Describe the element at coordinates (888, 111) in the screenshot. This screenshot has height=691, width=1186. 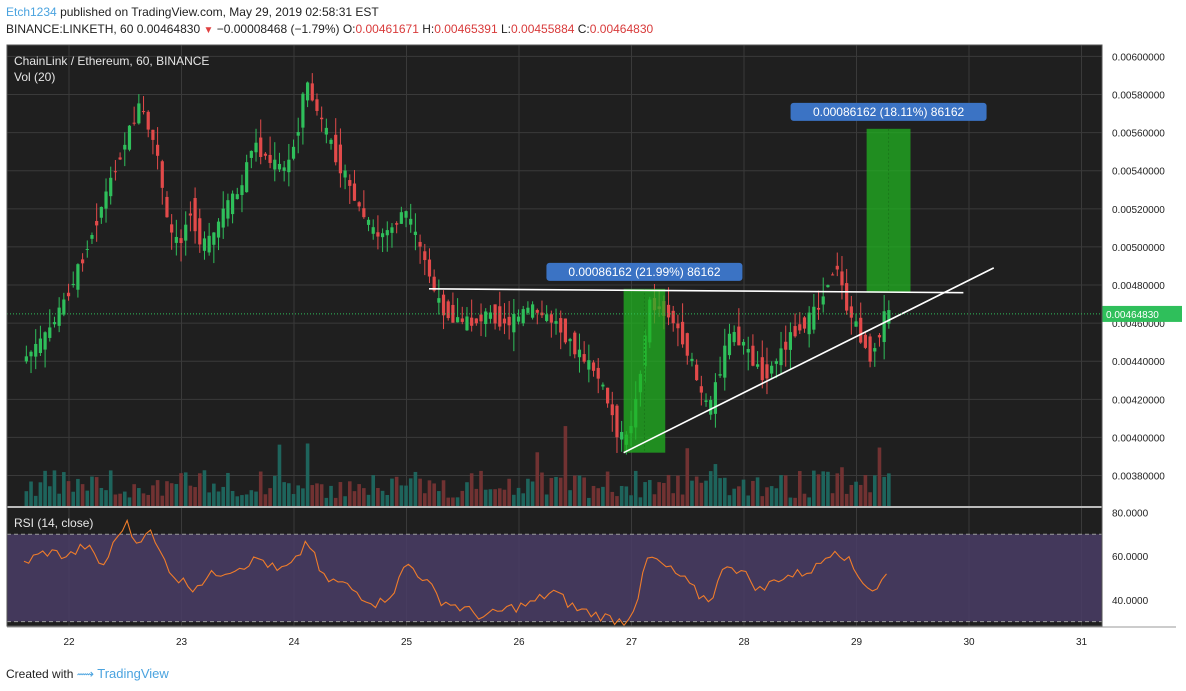
I see `price-range-label-bg` at that location.